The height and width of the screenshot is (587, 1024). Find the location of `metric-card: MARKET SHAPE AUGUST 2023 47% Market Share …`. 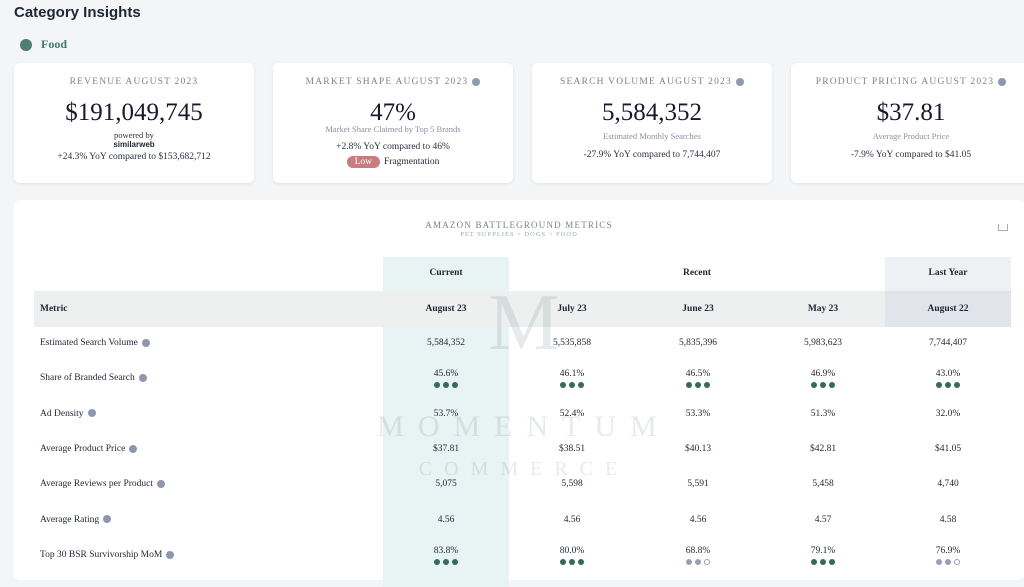

metric-card: MARKET SHAPE AUGUST 2023 47% Market Share … is located at coordinates (393, 123).